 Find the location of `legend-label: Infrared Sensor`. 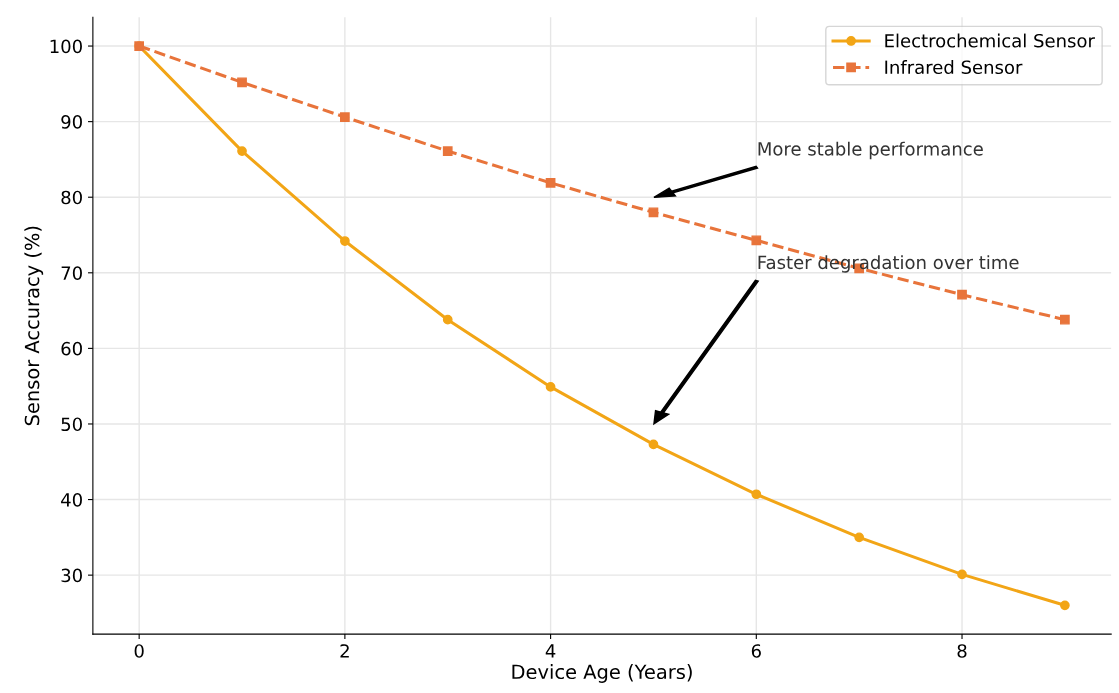

legend-label: Infrared Sensor is located at coordinates (954, 67).